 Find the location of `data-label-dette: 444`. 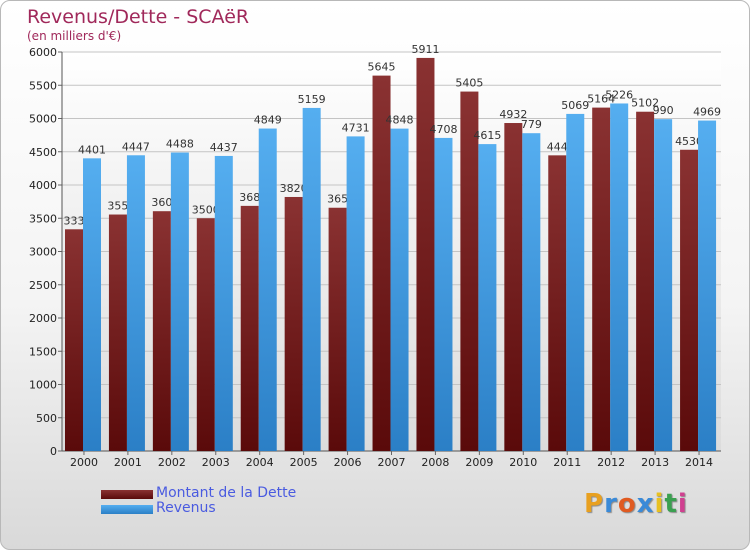

data-label-dette: 444 is located at coordinates (557, 146).